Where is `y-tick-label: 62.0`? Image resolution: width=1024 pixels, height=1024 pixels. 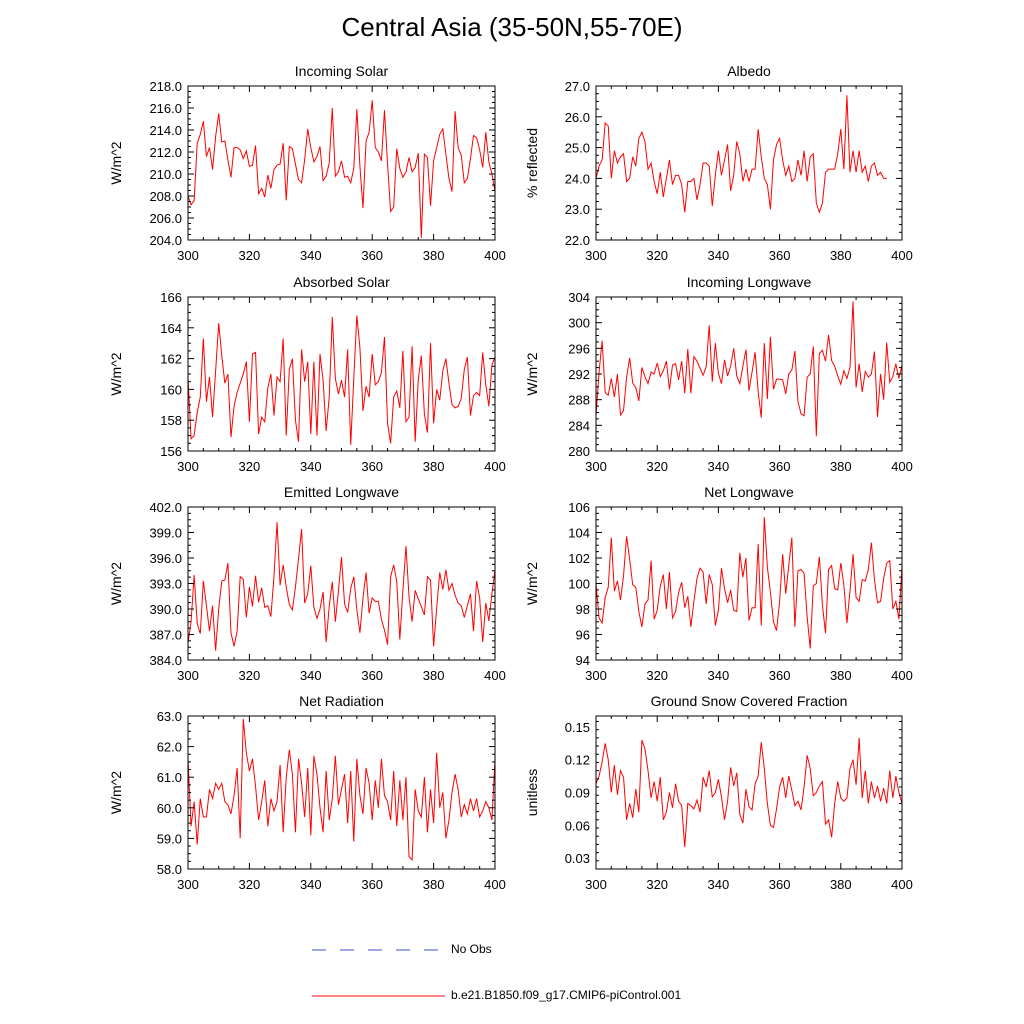 y-tick-label: 62.0 is located at coordinates (169, 747).